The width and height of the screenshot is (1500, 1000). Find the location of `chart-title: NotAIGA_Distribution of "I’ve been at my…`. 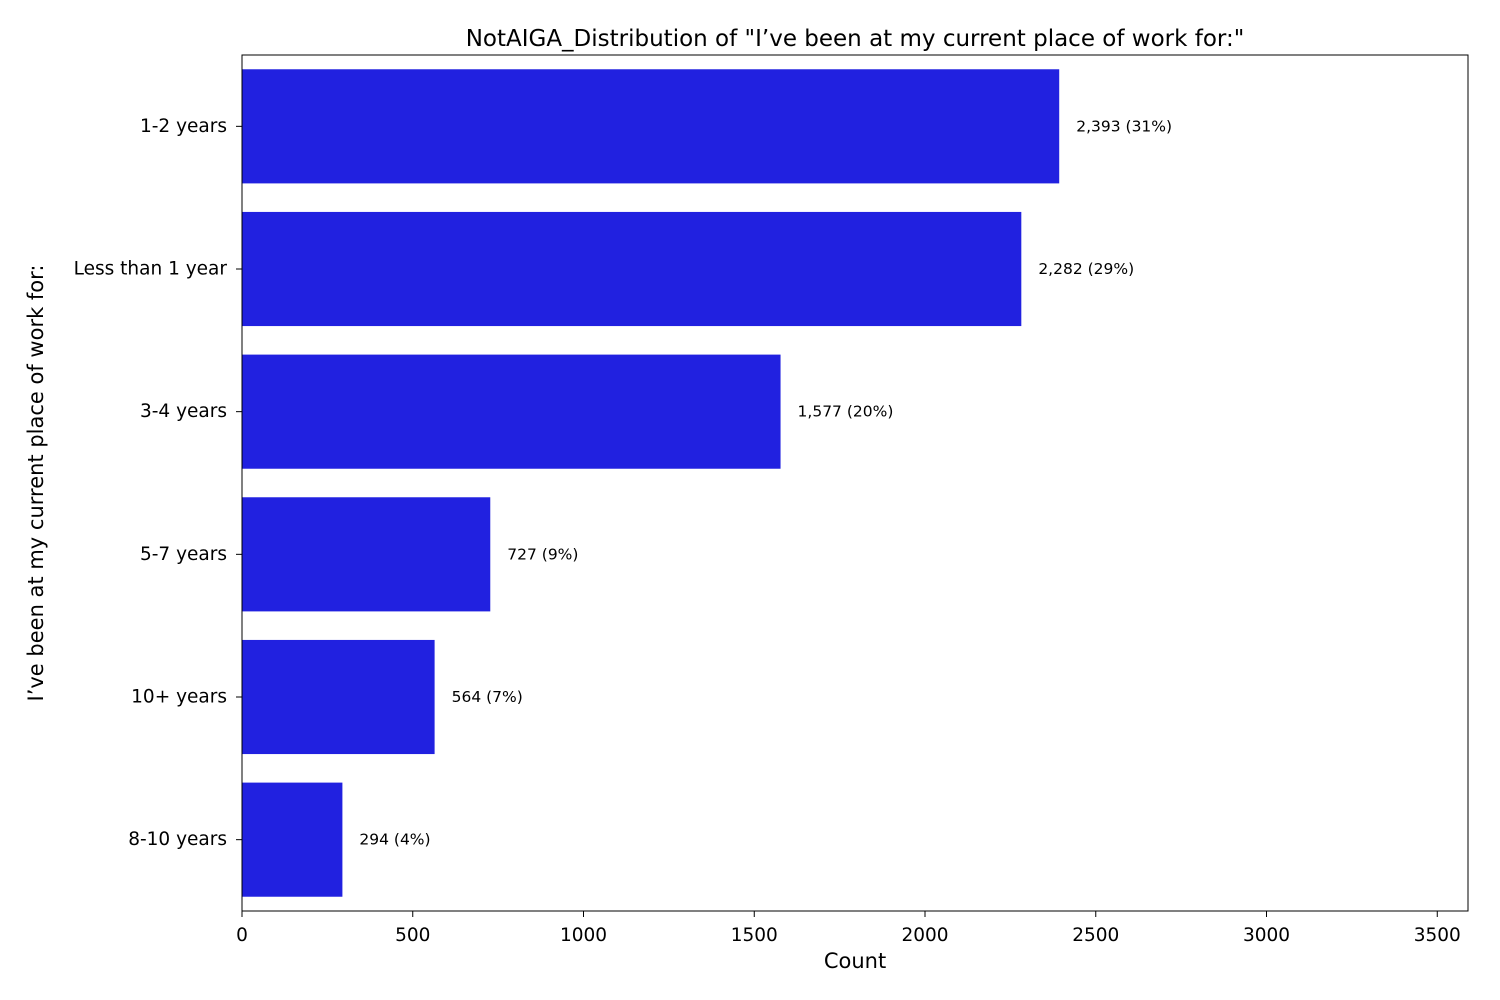

chart-title: NotAIGA_Distribution of "I’ve been at my… is located at coordinates (855, 39).